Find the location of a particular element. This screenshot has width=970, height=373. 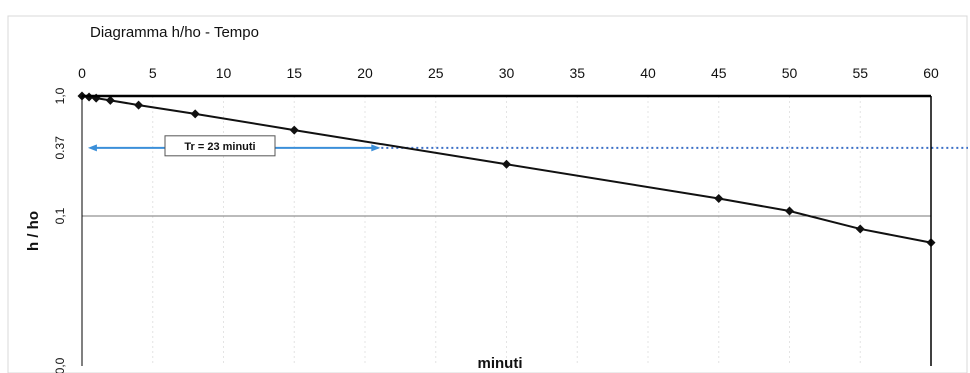

x-tick-labels: 0 5 10 15 20 25 30 35 40 45 50 55 60 is located at coordinates (508, 73).